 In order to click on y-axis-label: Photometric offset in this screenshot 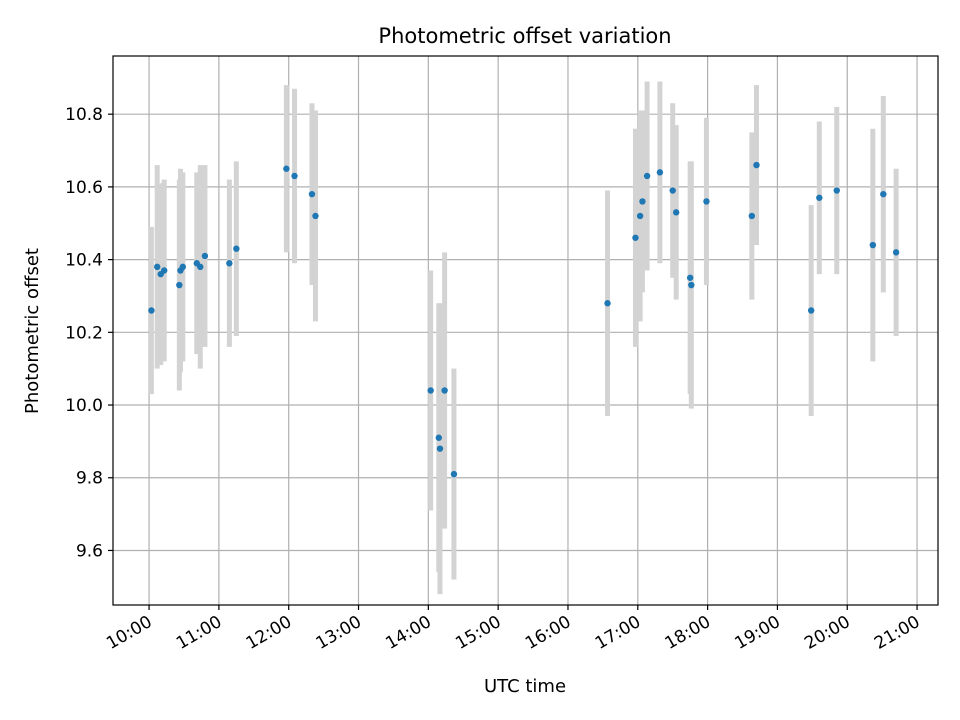, I will do `click(32, 331)`.